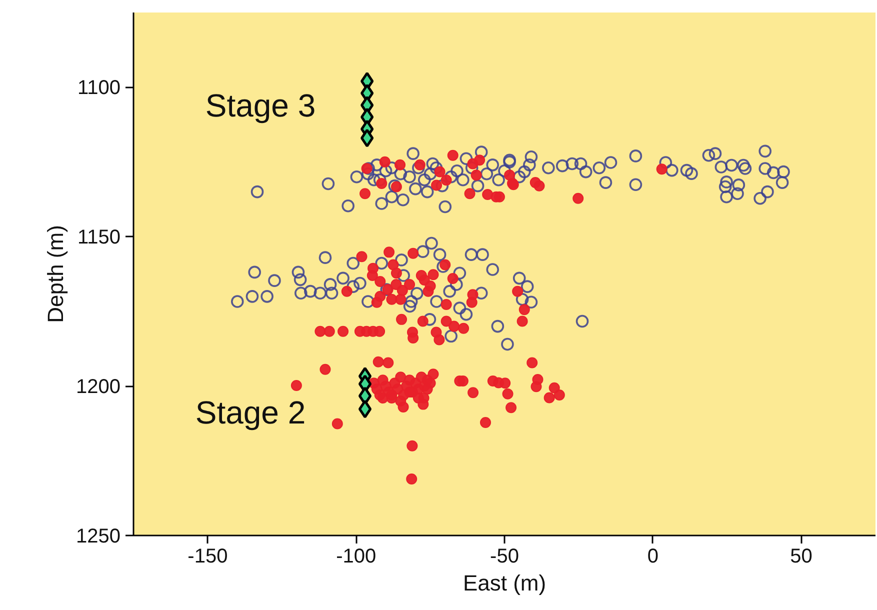 The height and width of the screenshot is (610, 877). What do you see at coordinates (99, 237) in the screenshot?
I see `y-tick-label: 1150` at bounding box center [99, 237].